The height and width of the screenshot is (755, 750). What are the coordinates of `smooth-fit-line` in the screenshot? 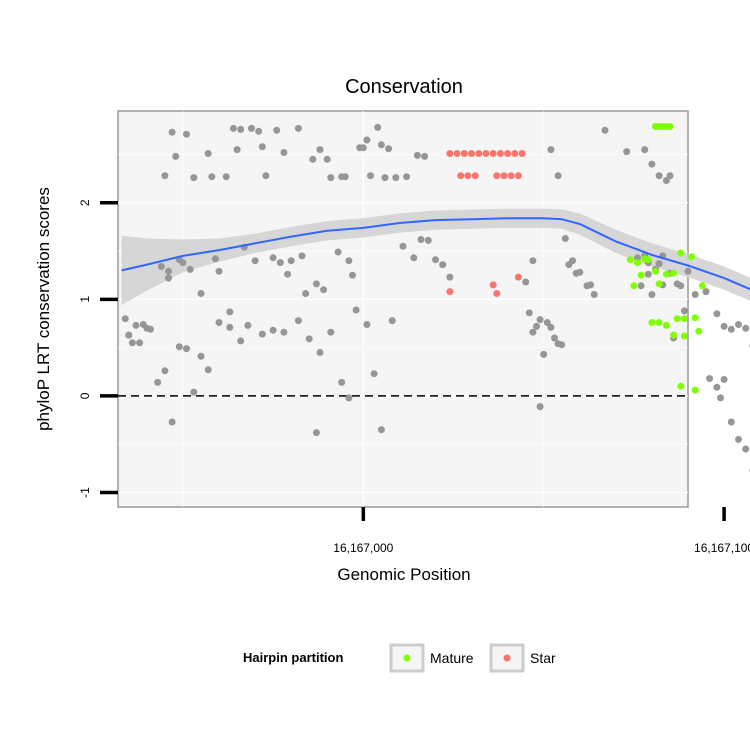 It's located at (435, 254).